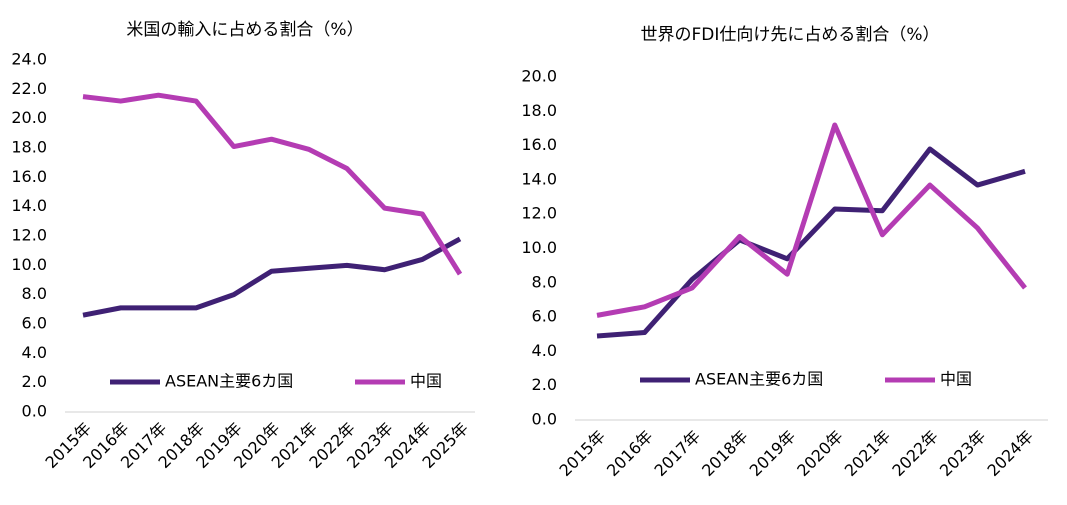 This screenshot has width=1067, height=505. I want to click on y-tick-label: 22.0, so click(29, 88).